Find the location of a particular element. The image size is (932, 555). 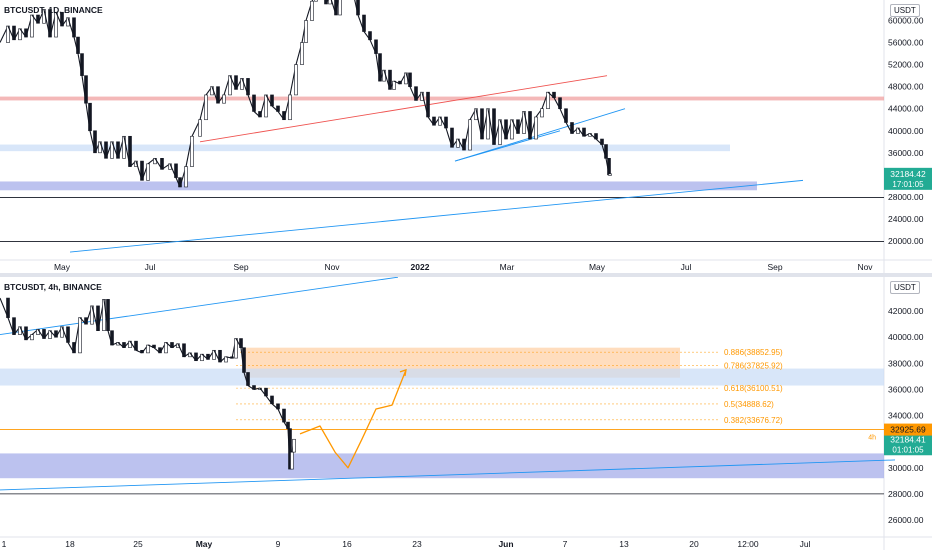

zone-resistance-zone is located at coordinates (442, 377).